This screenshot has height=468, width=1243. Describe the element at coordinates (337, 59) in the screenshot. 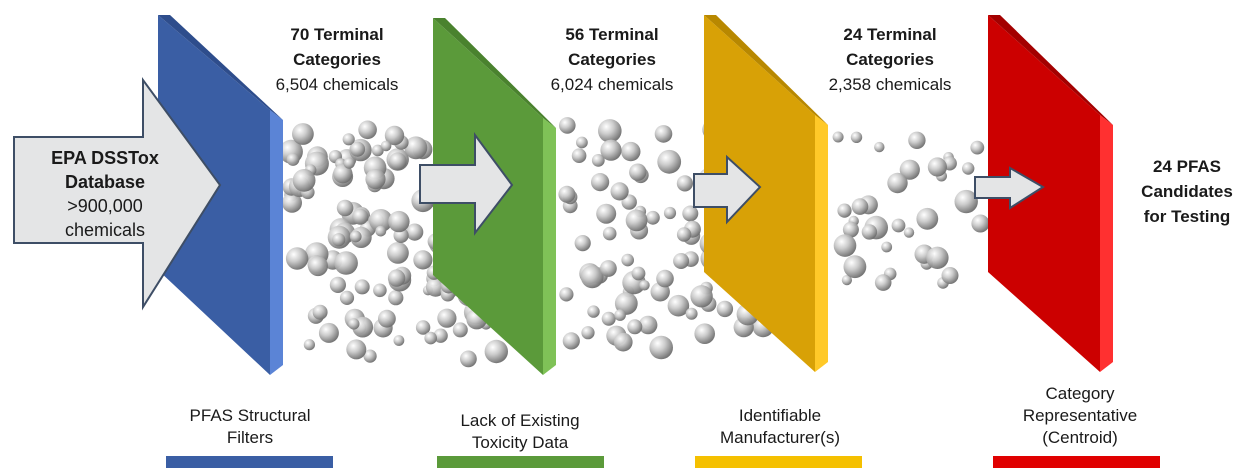

I see `stage-1-heading-line2: Categories` at that location.